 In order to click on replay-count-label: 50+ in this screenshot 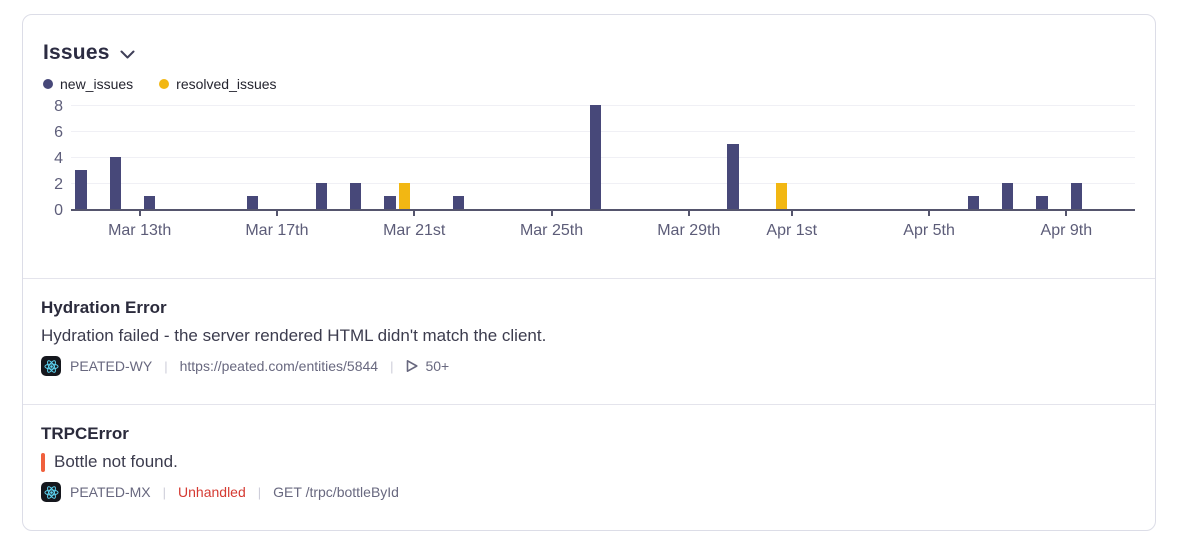, I will do `click(437, 366)`.